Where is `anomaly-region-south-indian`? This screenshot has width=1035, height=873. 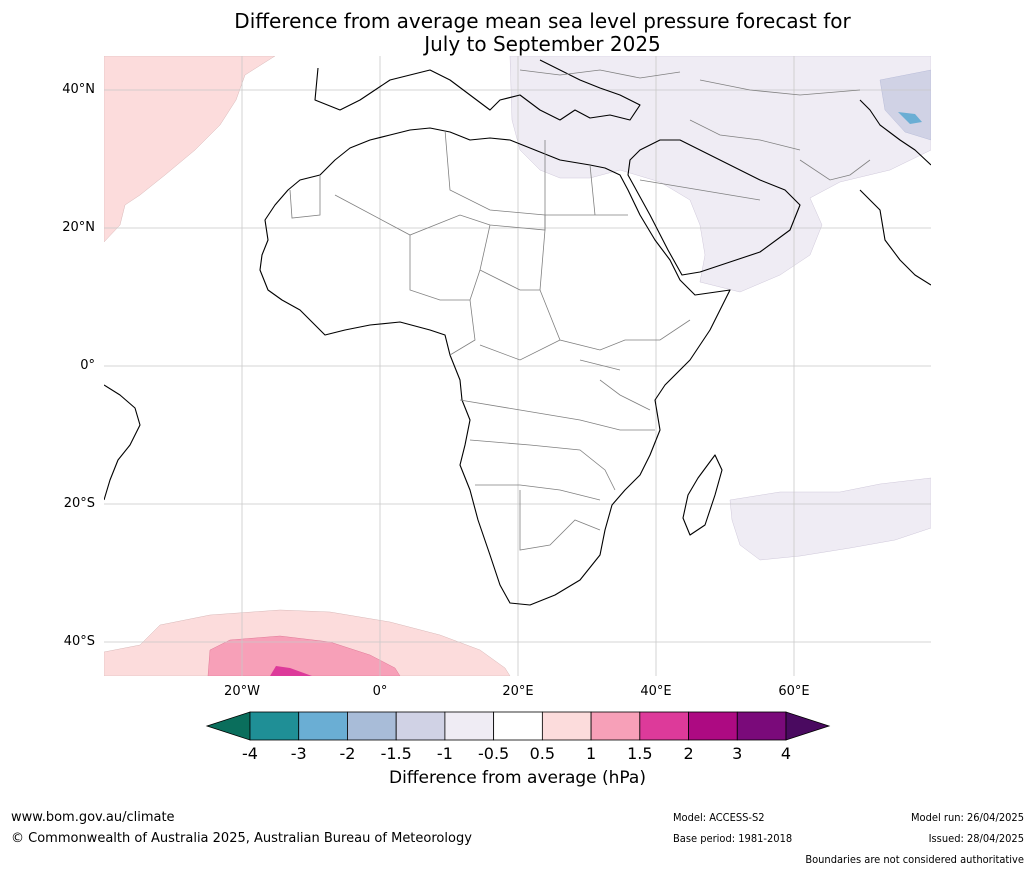
anomaly-region-south-indian is located at coordinates (830, 519).